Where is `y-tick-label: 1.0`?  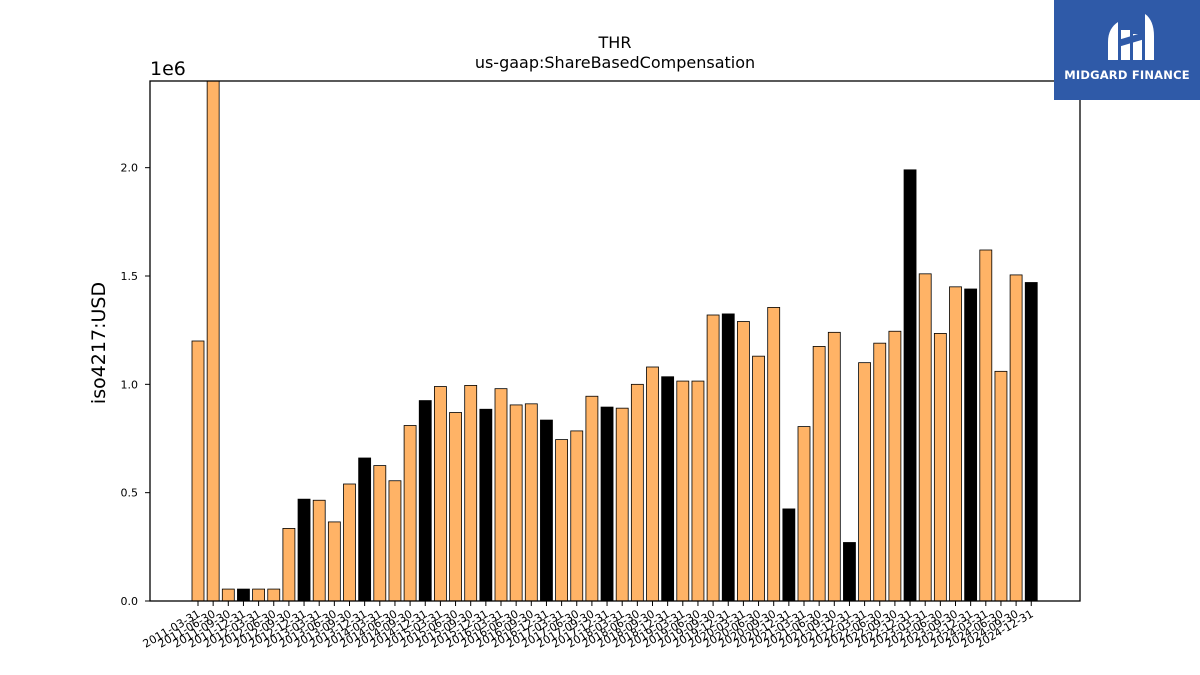
y-tick-label: 1.0 is located at coordinates (130, 384).